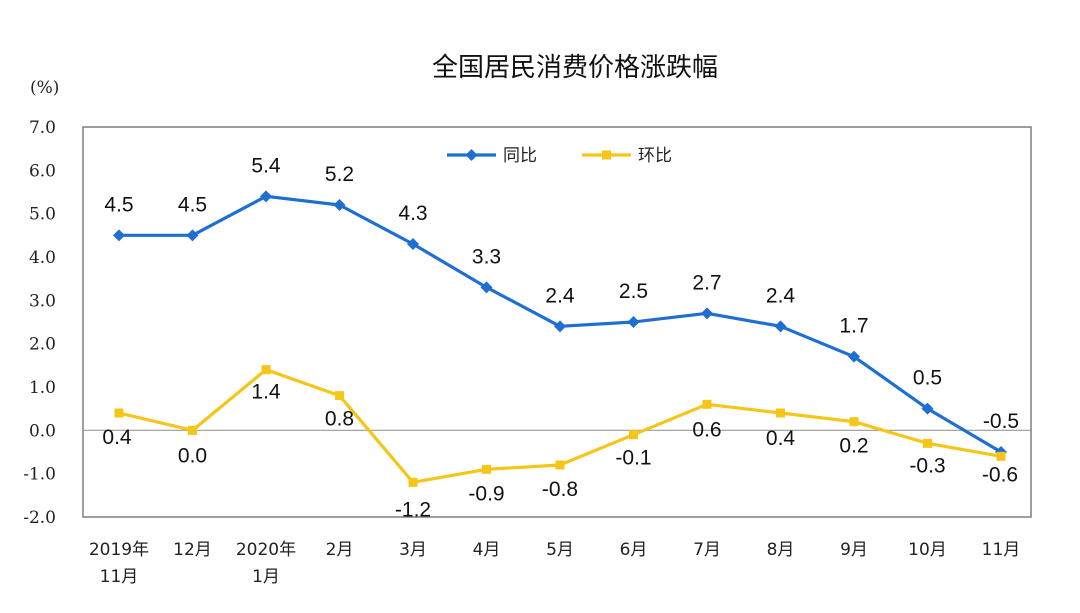 The width and height of the screenshot is (1080, 613). What do you see at coordinates (655, 156) in the screenshot?
I see `legend-label: 环比` at bounding box center [655, 156].